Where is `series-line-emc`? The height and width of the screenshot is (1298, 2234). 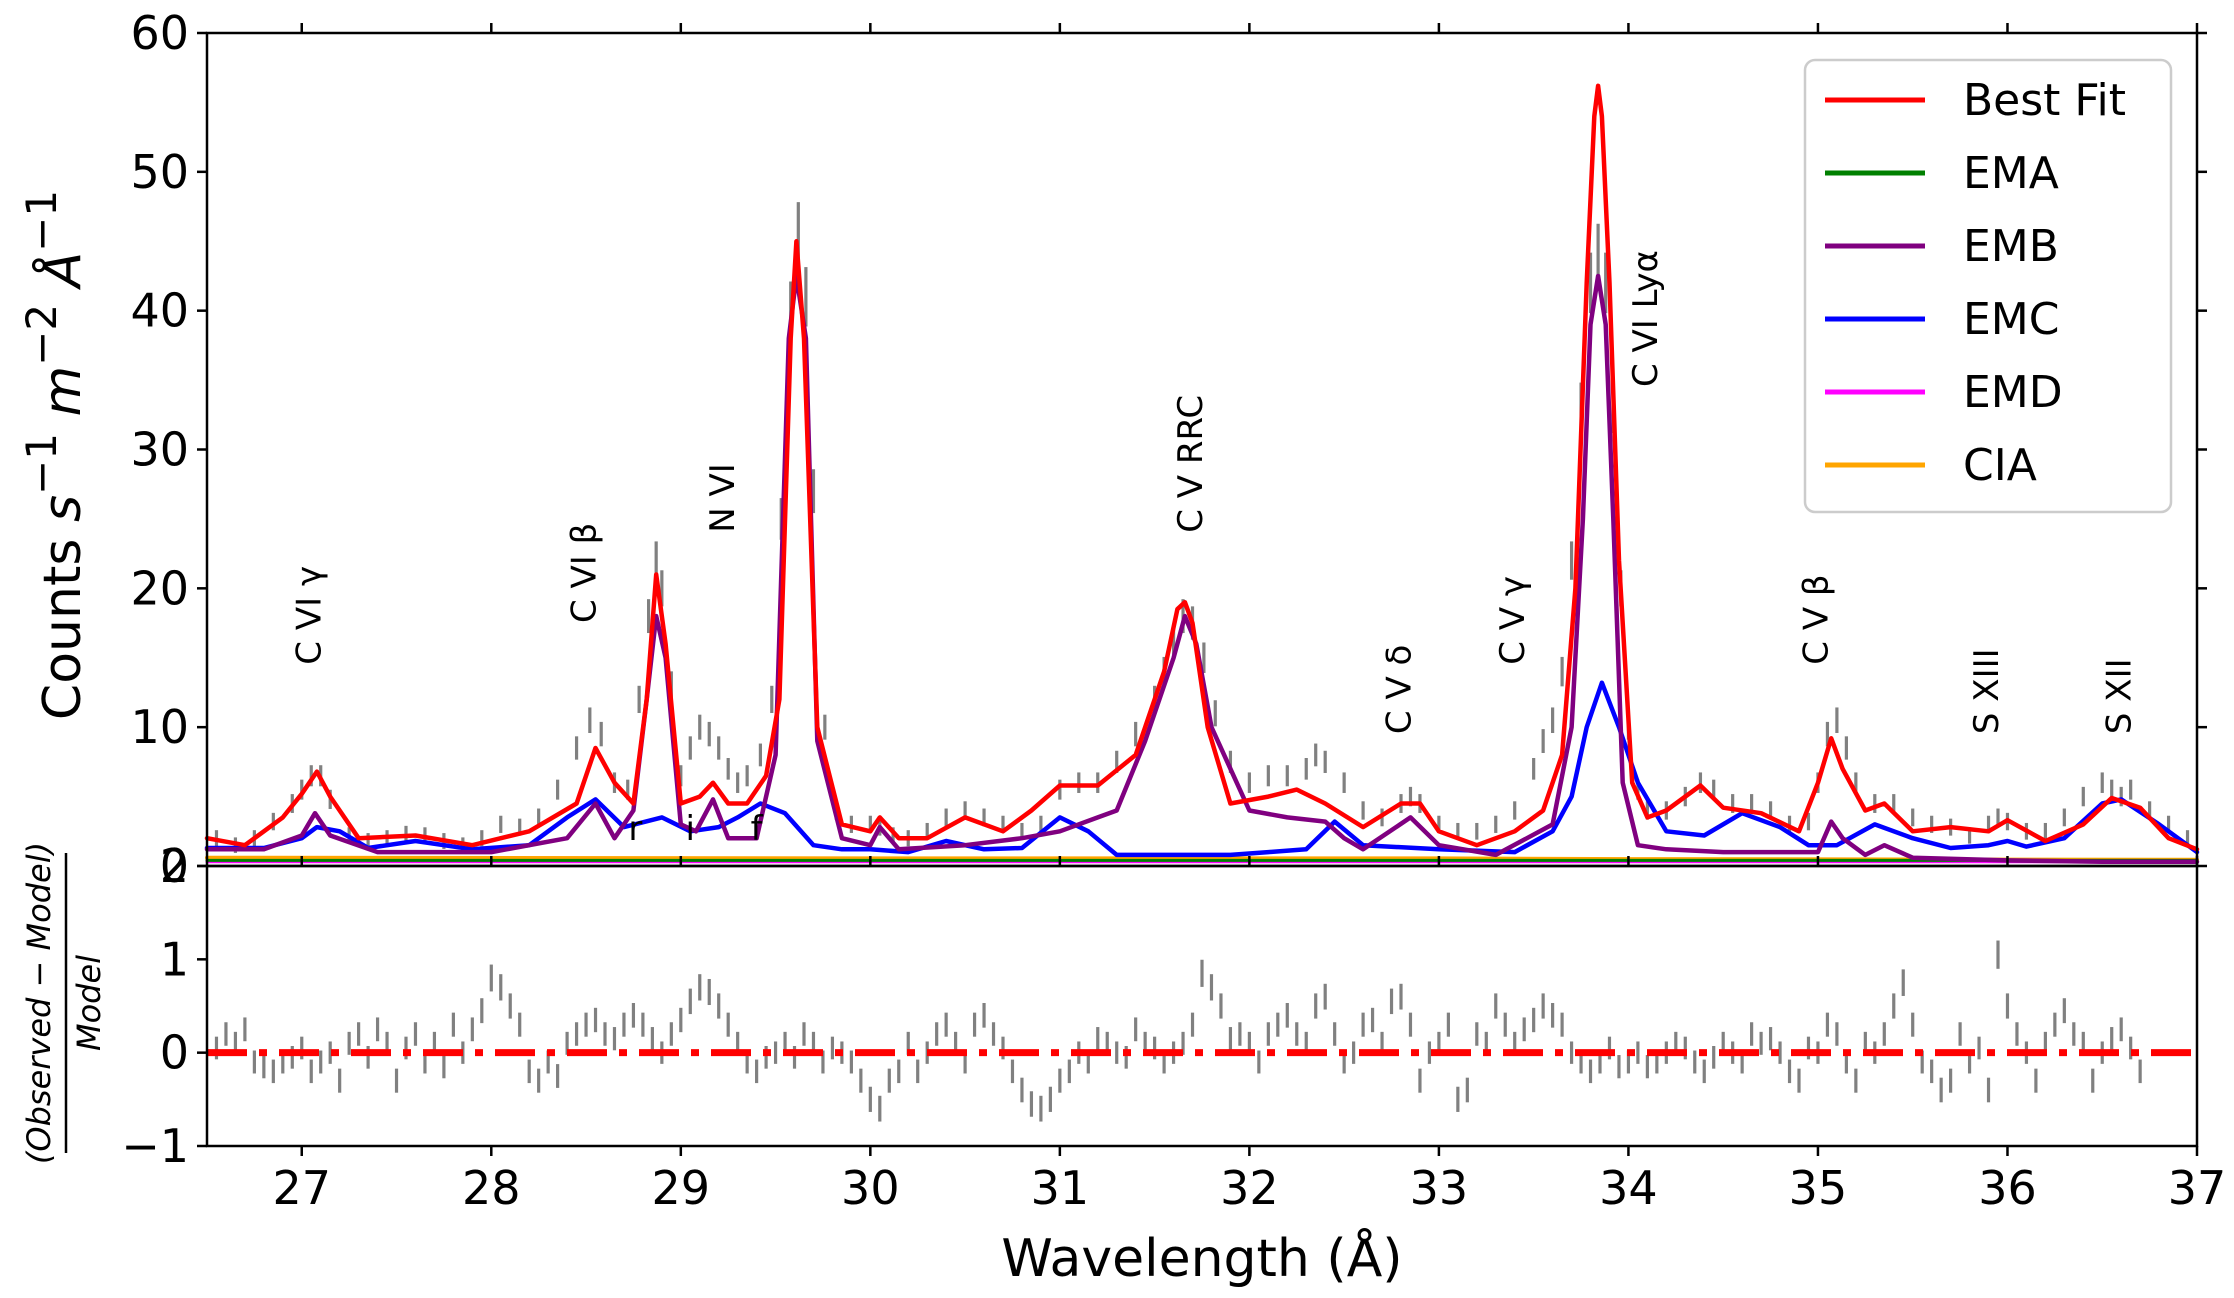
series-line-emc is located at coordinates (1202, 769).